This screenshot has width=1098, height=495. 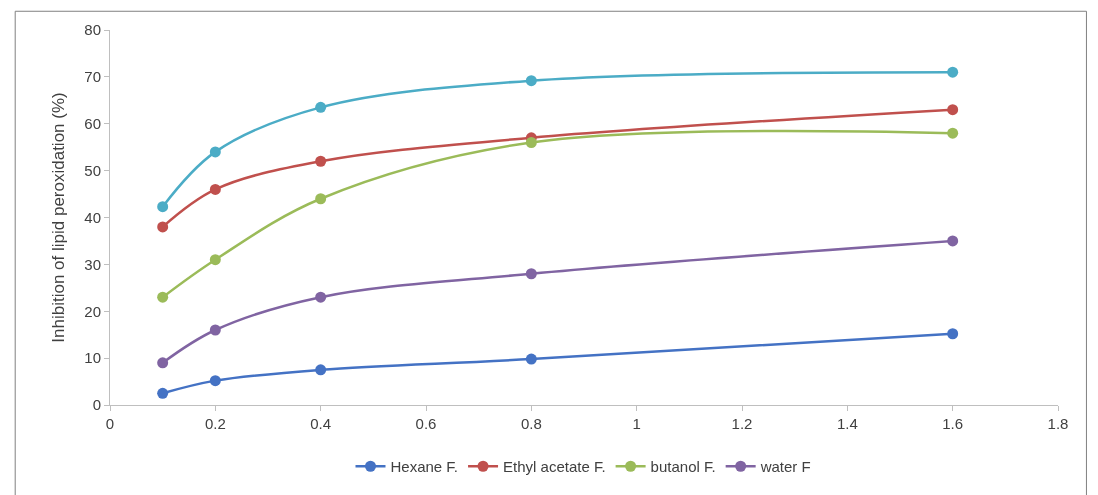 I want to click on x-tick-label: 0.2, so click(x=215, y=423).